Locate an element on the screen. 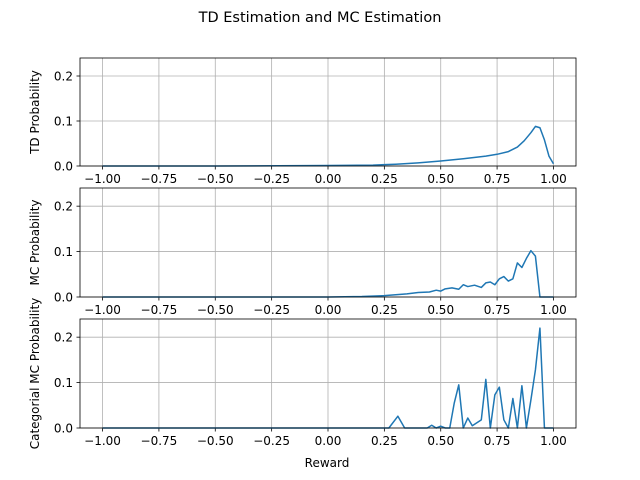 The image size is (640, 480). y-axis-label: MC Probability is located at coordinates (35, 243).